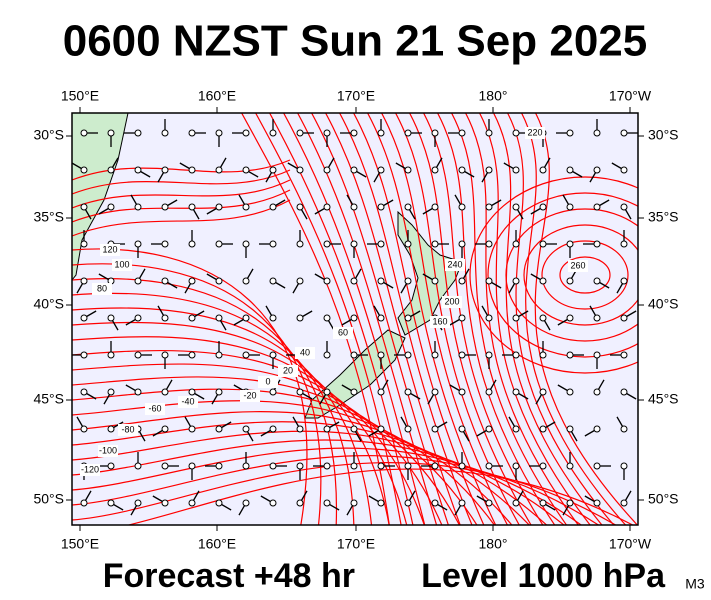 This screenshot has height=600, width=711. I want to click on lat-label: 45°S, so click(48, 399).